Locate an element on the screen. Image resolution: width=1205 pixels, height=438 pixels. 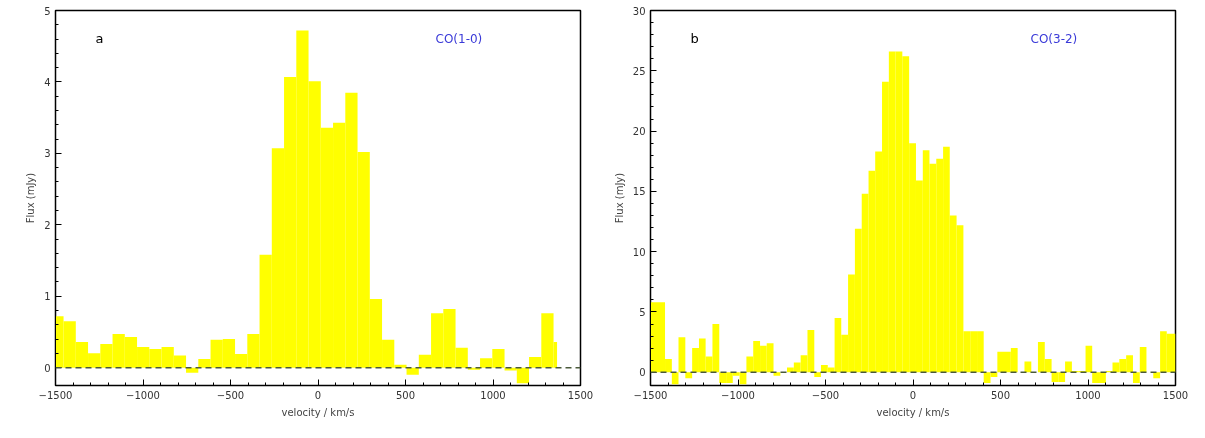
y-tick-label: 20 is located at coordinates (639, 132).